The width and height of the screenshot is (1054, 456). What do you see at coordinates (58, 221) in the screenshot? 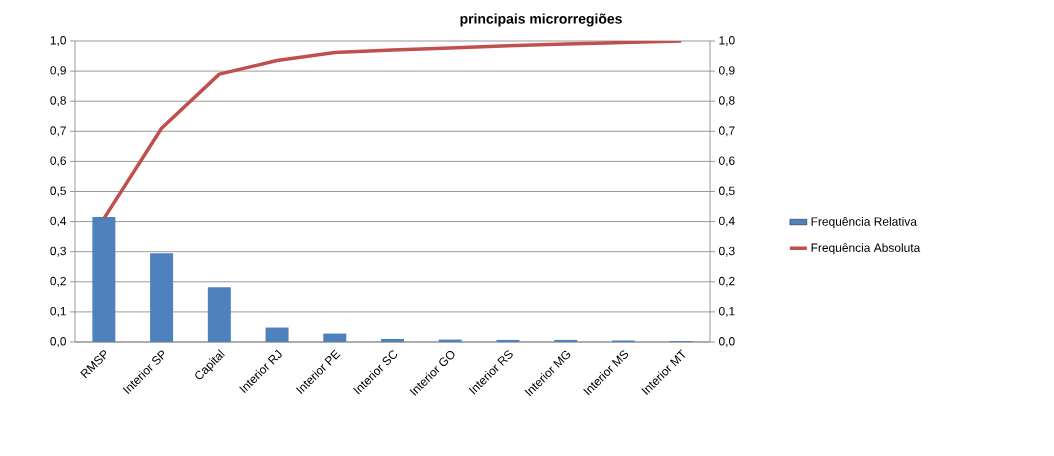
I see `y-tick-label: 0,4` at bounding box center [58, 221].